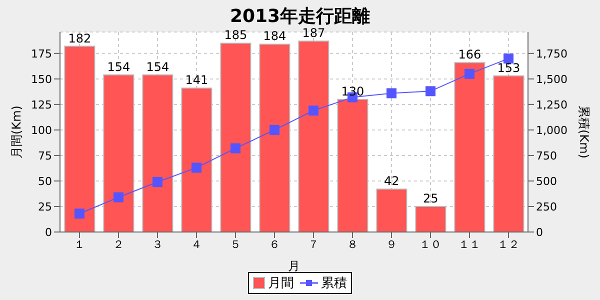  Describe the element at coordinates (16, 132) in the screenshot. I see `y-axis-title: 月間(Km)` at that location.